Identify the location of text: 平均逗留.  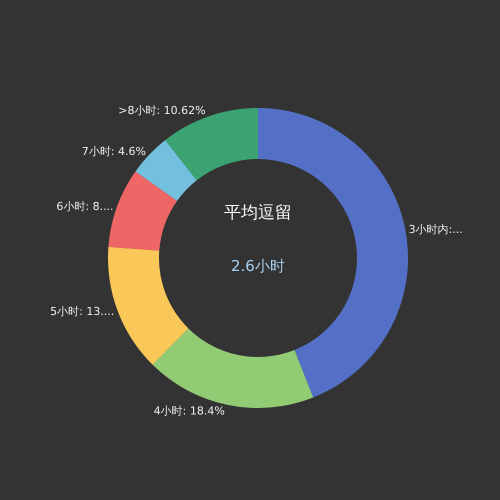
(258, 213).